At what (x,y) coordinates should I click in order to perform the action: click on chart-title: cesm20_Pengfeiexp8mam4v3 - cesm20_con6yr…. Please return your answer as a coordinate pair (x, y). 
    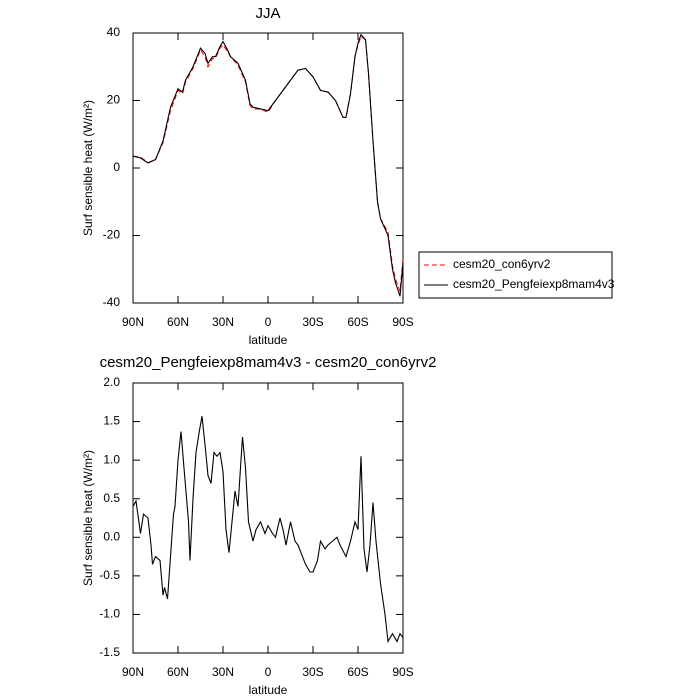
    Looking at the image, I should click on (268, 362).